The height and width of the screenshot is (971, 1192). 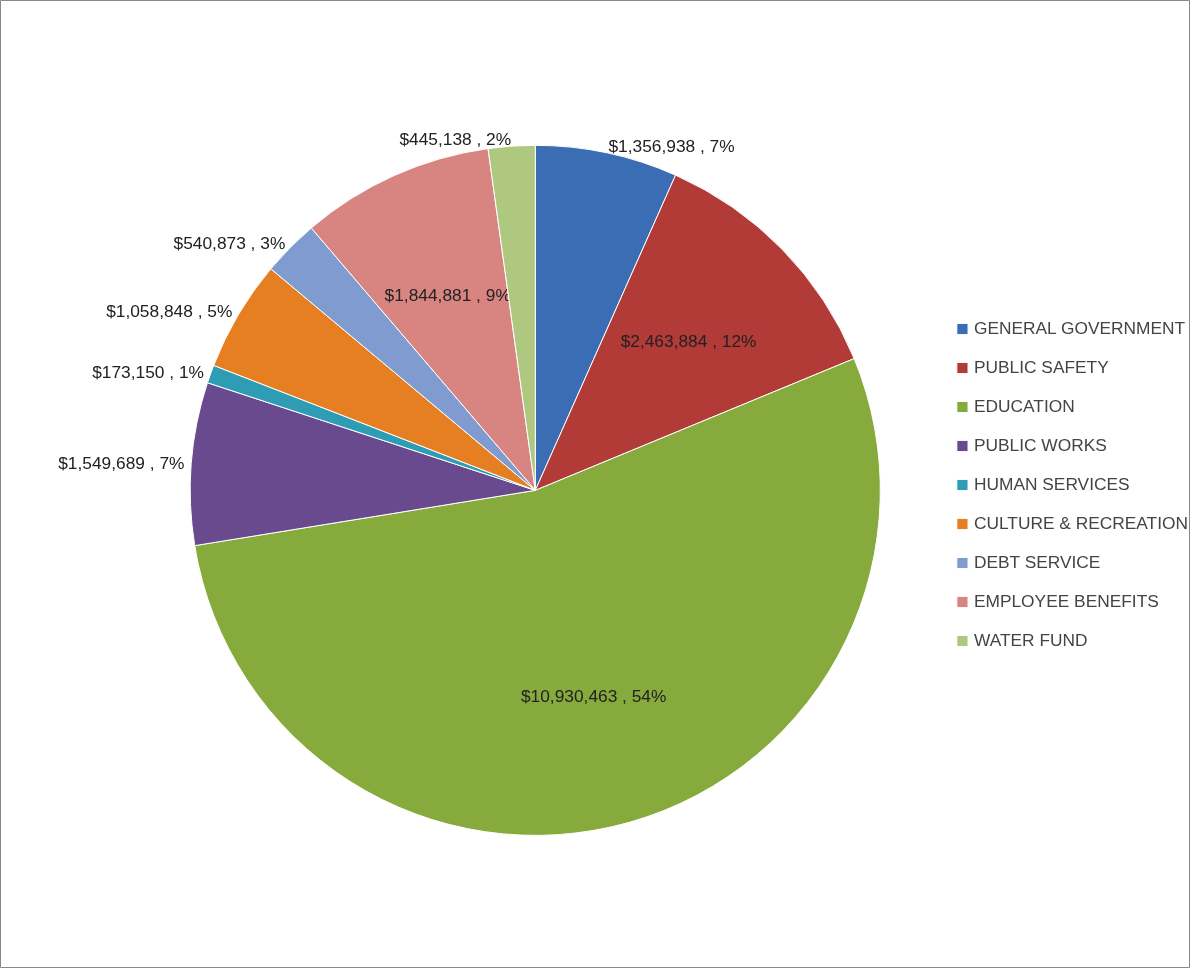 I want to click on data-label: $2,463,884 , 12%, so click(x=688, y=341).